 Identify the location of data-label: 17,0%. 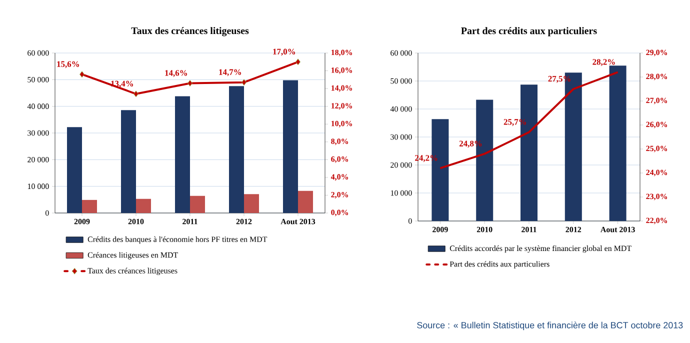
(284, 52).